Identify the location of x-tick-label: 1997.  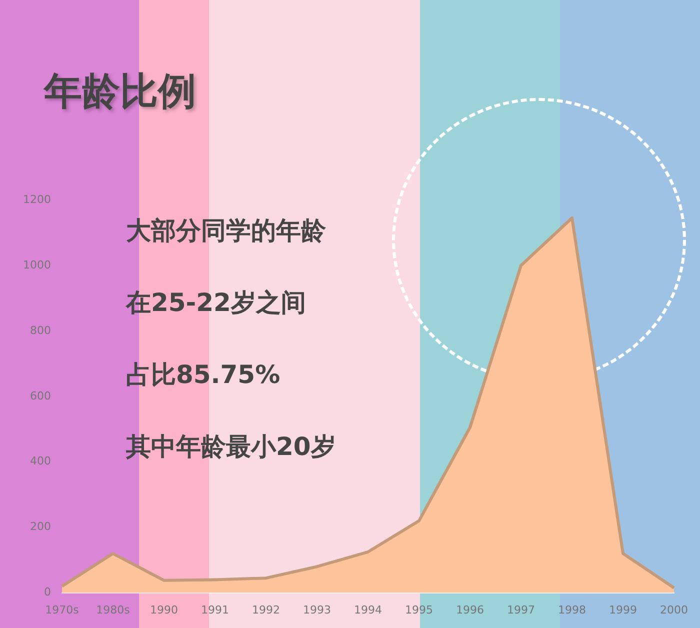
(521, 609).